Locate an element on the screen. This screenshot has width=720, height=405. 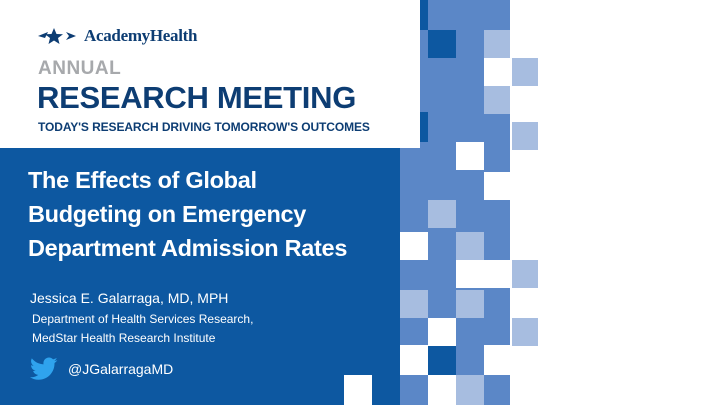
logo-text: AcademyHealth is located at coordinates (141, 35).